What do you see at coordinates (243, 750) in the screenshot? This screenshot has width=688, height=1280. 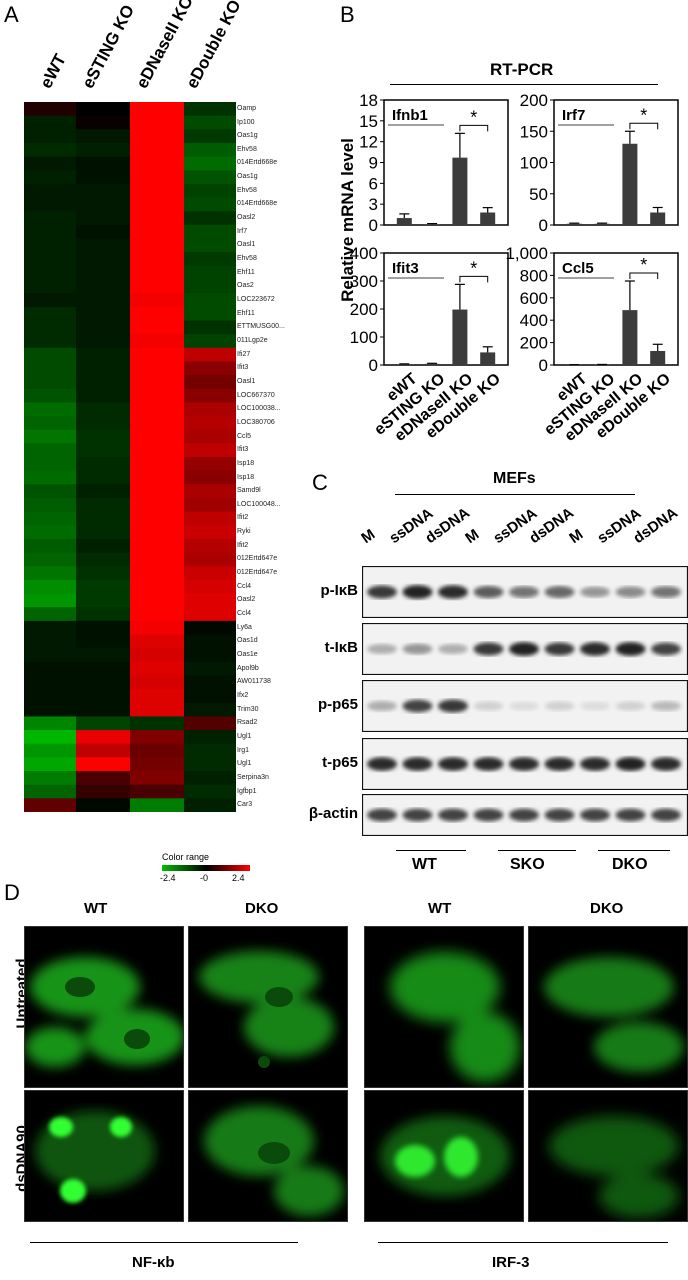 I see `gene-label: Irg1` at bounding box center [243, 750].